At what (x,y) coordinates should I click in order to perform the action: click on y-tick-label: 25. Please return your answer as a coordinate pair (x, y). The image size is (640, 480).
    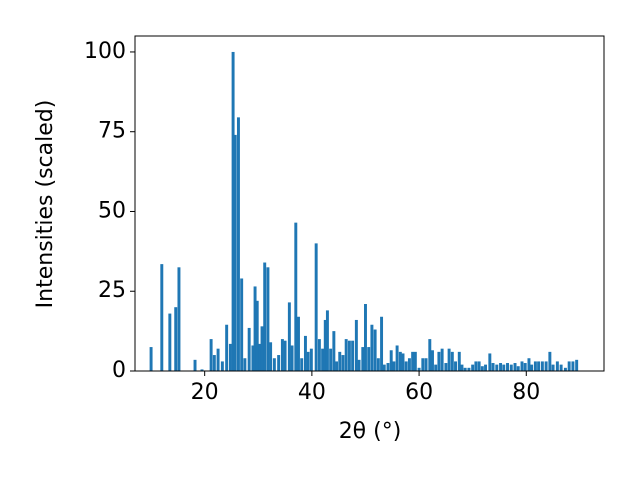
    Looking at the image, I should click on (112, 290).